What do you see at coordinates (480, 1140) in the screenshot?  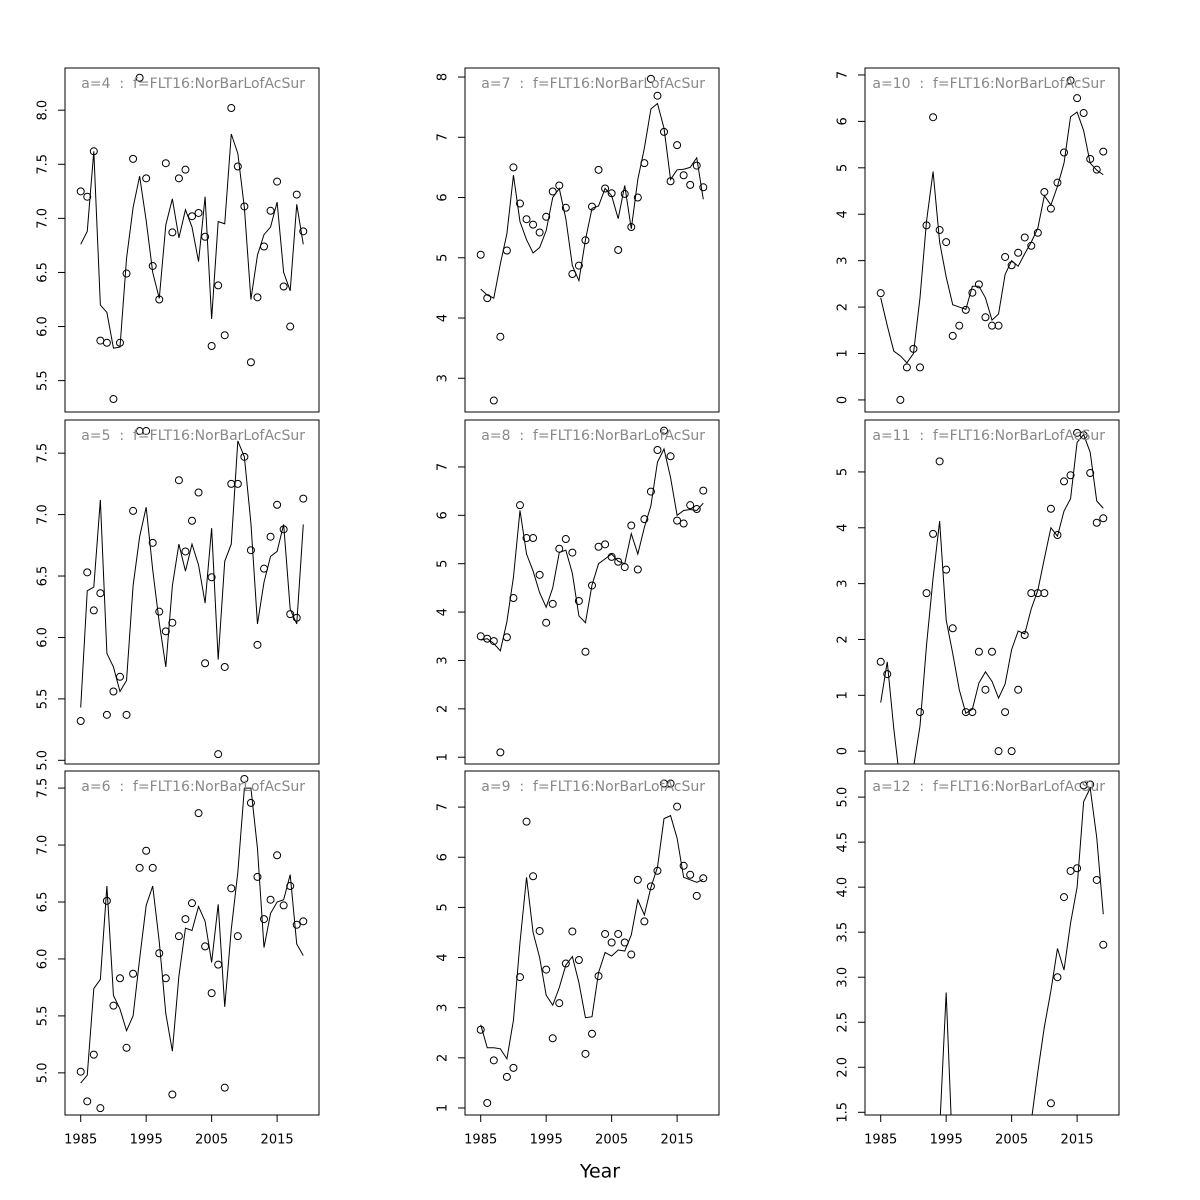 I see `x-tick-label: 1985` at bounding box center [480, 1140].